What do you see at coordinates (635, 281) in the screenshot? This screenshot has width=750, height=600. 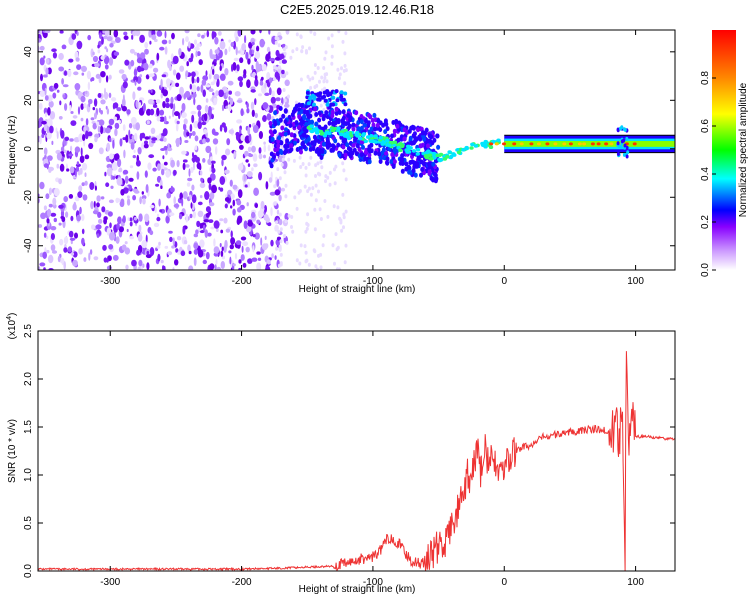 I see `spectrogram-xtick-label: 100` at bounding box center [635, 281].